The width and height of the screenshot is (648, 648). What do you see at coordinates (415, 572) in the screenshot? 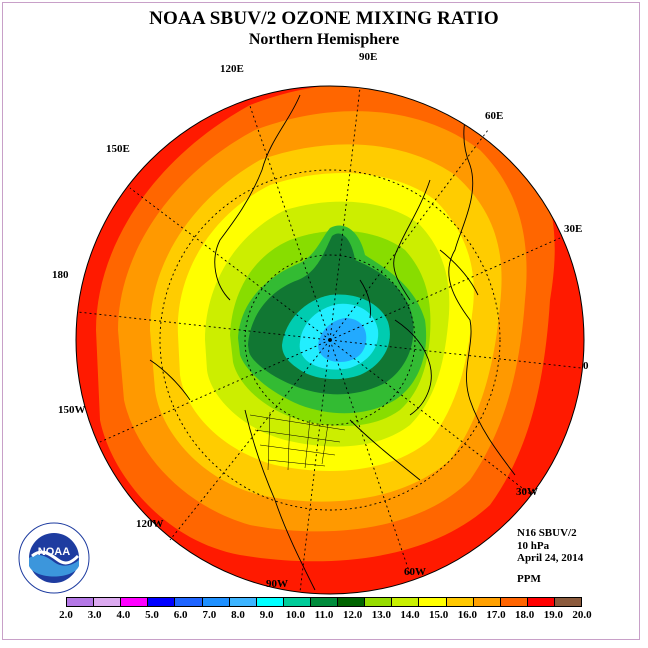
I see `lon-label-60w: 60W` at bounding box center [415, 572].